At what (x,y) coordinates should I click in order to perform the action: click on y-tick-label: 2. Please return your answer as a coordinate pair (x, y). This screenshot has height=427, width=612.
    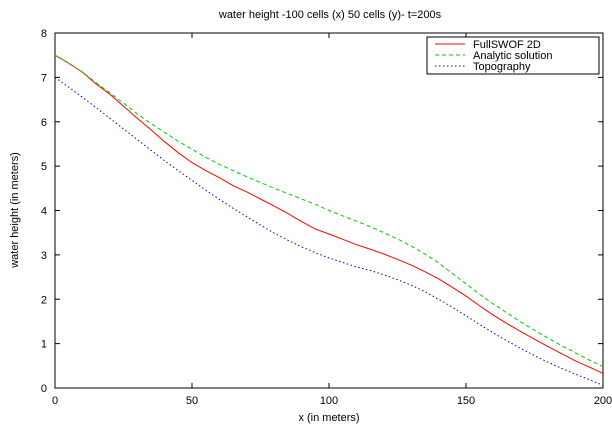
    Looking at the image, I should click on (44, 300).